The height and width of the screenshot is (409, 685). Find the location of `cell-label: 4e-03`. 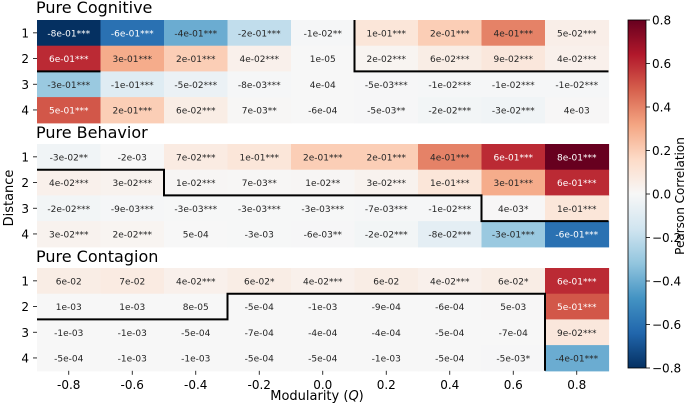

cell-label: 4e-03 is located at coordinates (577, 111).